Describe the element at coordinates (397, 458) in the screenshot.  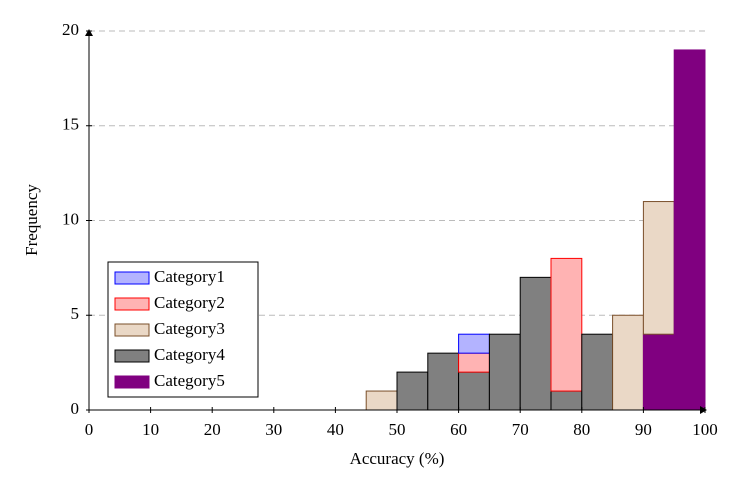
I see `x-axis-label: Accuracy (%)` at that location.